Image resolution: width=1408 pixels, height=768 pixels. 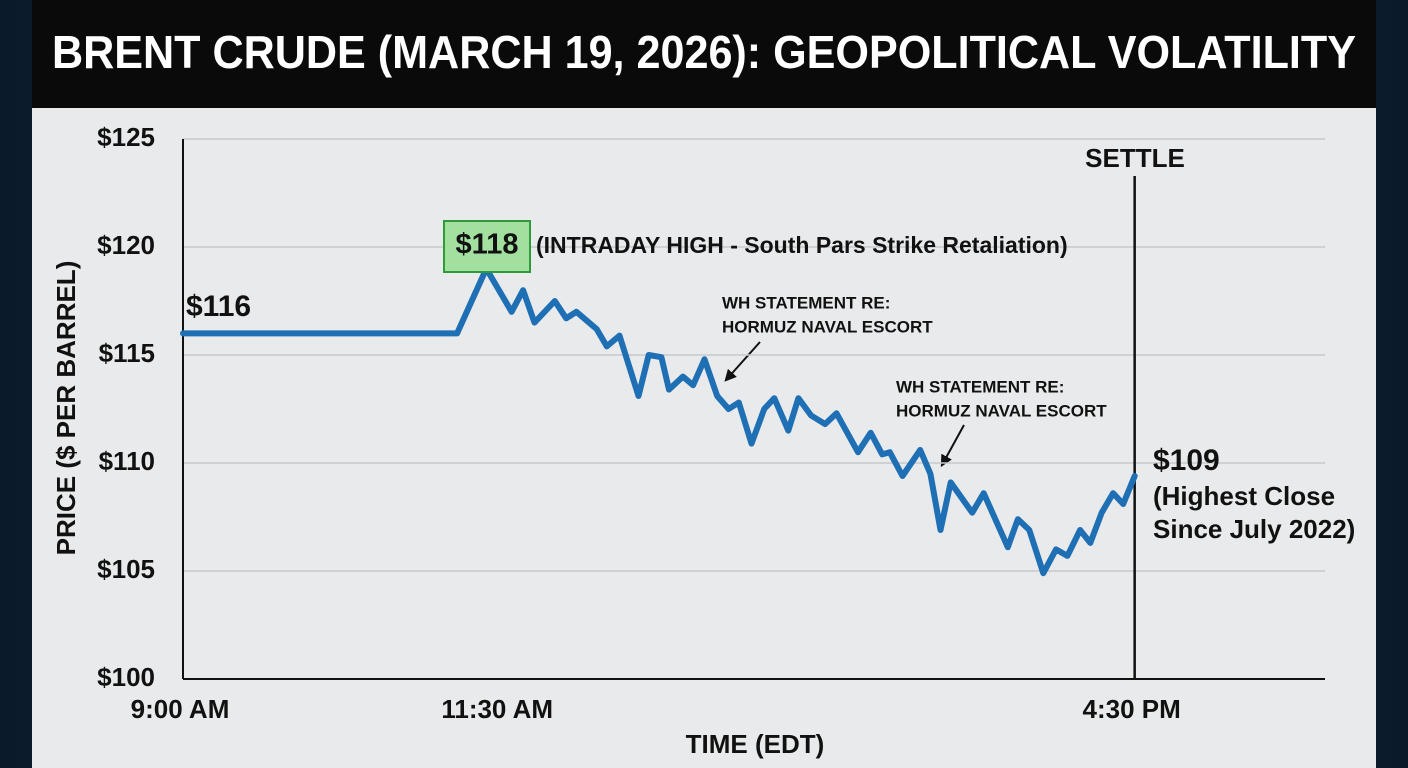 What do you see at coordinates (126, 137) in the screenshot?
I see `y-tick-label: $125` at bounding box center [126, 137].